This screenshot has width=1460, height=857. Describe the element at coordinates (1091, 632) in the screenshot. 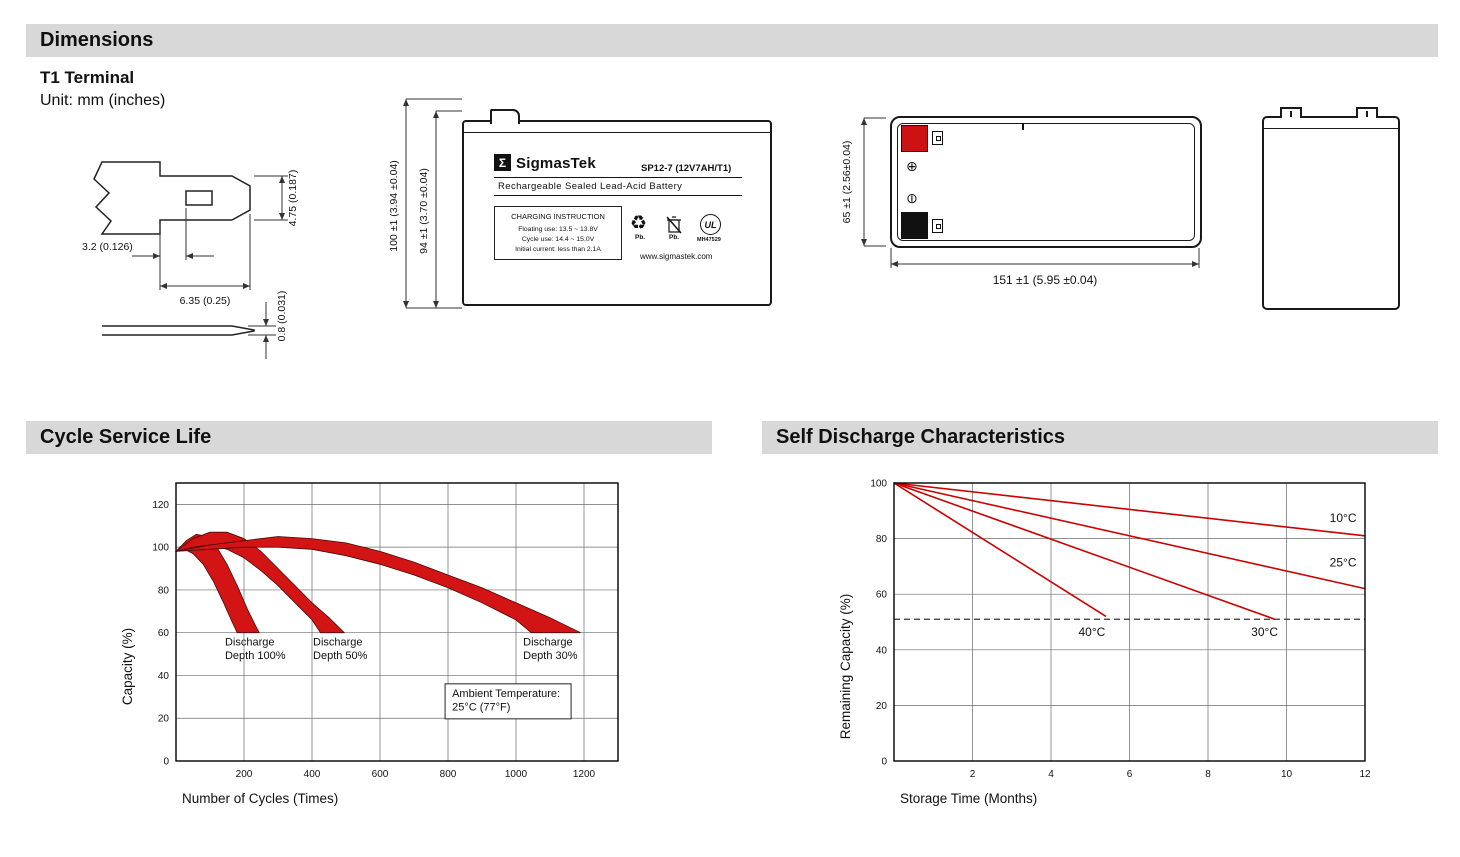

I see `svg-text: 40°C` at that location.